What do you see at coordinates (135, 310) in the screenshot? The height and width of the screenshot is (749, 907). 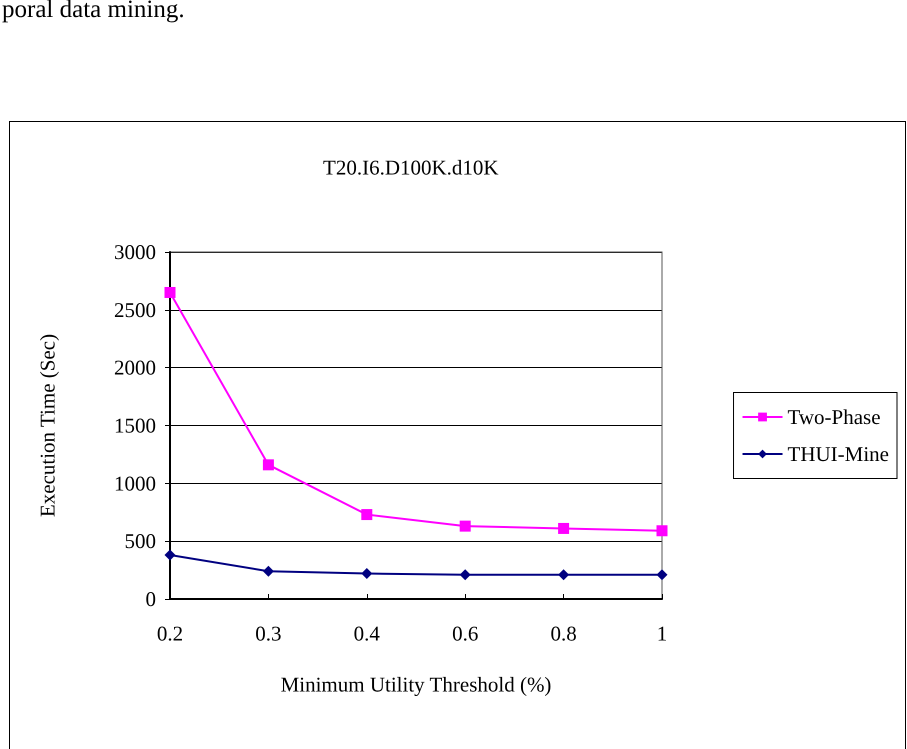 I see `y-tick-label: 2500` at bounding box center [135, 310].